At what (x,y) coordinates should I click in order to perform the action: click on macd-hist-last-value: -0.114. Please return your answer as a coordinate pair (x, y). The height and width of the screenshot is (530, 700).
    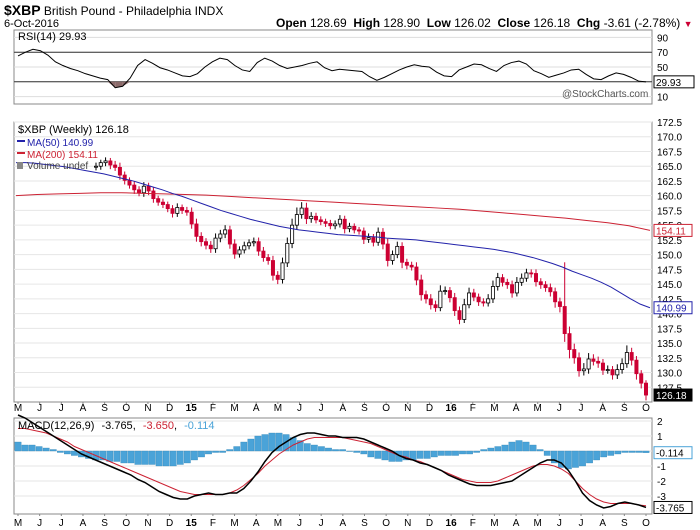
    Looking at the image, I should click on (670, 454).